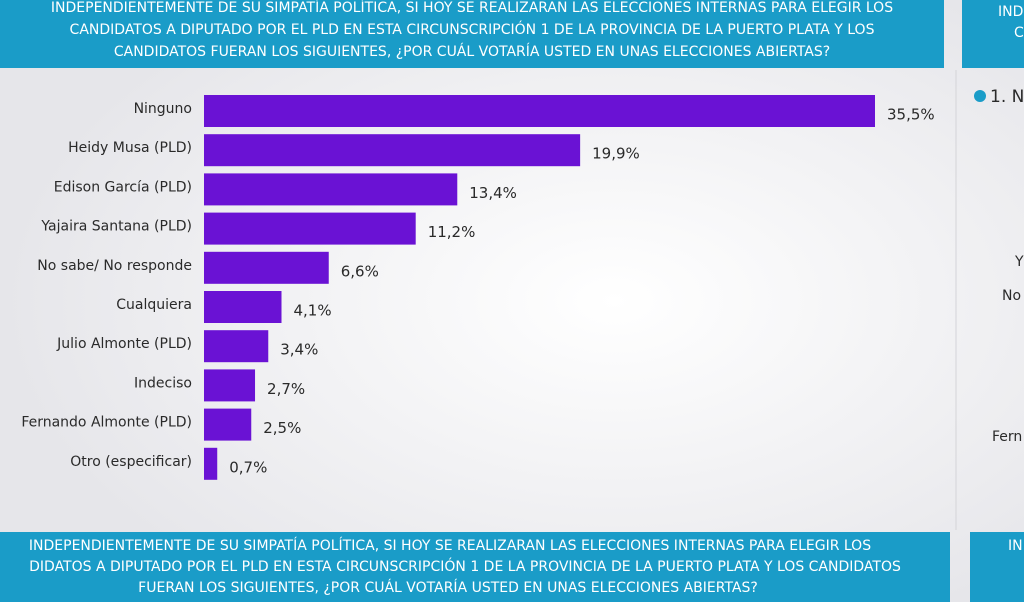 The image size is (1024, 602). Describe the element at coordinates (124, 344) in the screenshot. I see `category-label: Julio Almonte (PLD)` at that location.